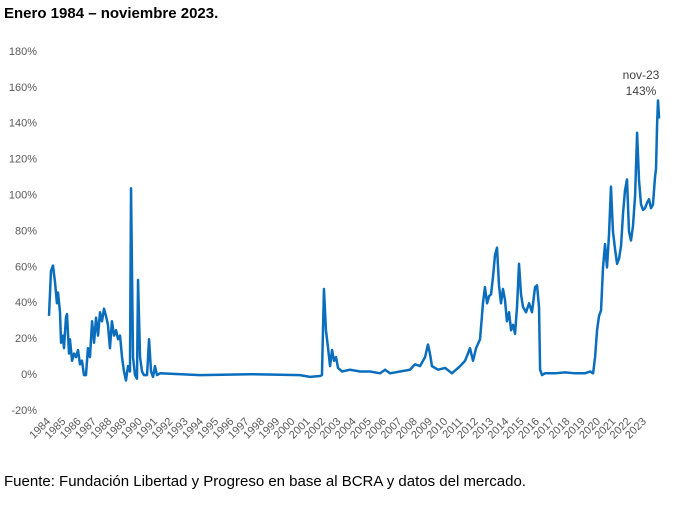  What do you see at coordinates (26, 303) in the screenshot?
I see `y-tick-label: 40%` at bounding box center [26, 303].